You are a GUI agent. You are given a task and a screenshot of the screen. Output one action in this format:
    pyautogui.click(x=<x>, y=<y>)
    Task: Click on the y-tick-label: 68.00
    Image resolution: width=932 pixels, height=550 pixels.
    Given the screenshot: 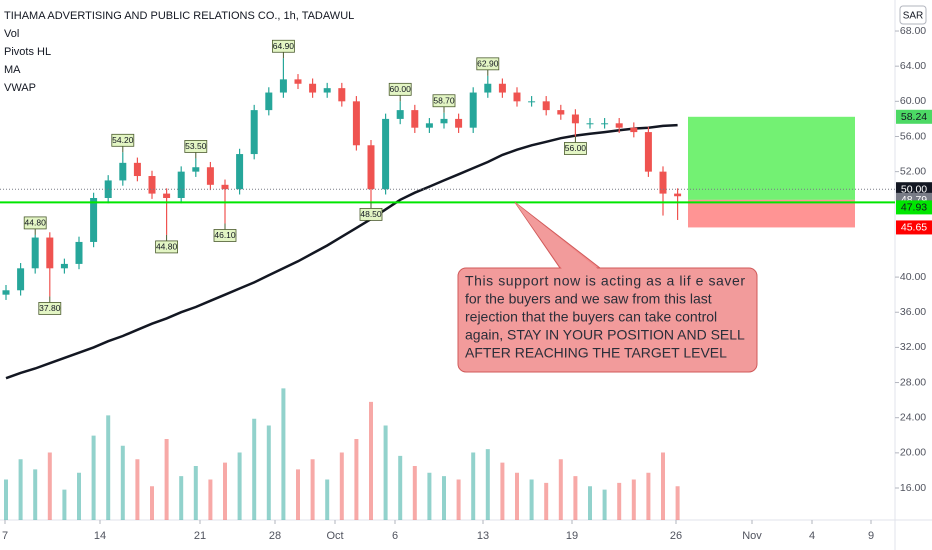 What is the action you would take?
    pyautogui.click(x=913, y=31)
    